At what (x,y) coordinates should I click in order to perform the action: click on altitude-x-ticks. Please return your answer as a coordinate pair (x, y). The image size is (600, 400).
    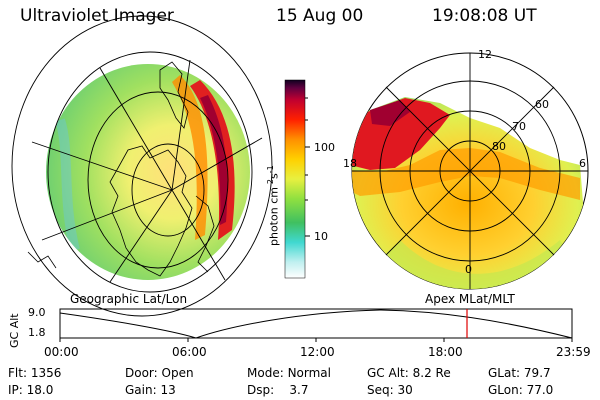
    Looking at the image, I should click on (316, 340).